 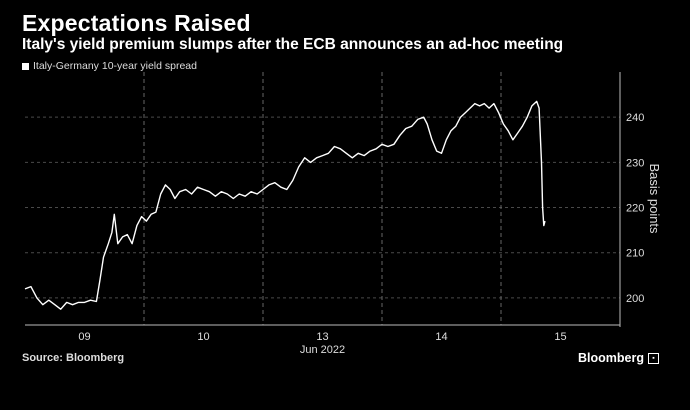 I want to click on legend-swatch, so click(x=25, y=66).